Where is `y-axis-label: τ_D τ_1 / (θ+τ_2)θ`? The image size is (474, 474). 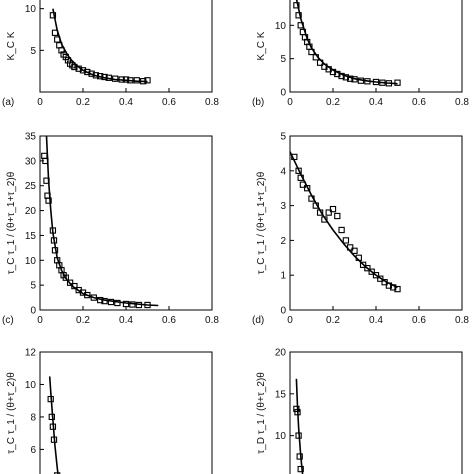
y-axis-label: τ_D τ_1 / (θ+τ_2)θ is located at coordinates (261, 413).